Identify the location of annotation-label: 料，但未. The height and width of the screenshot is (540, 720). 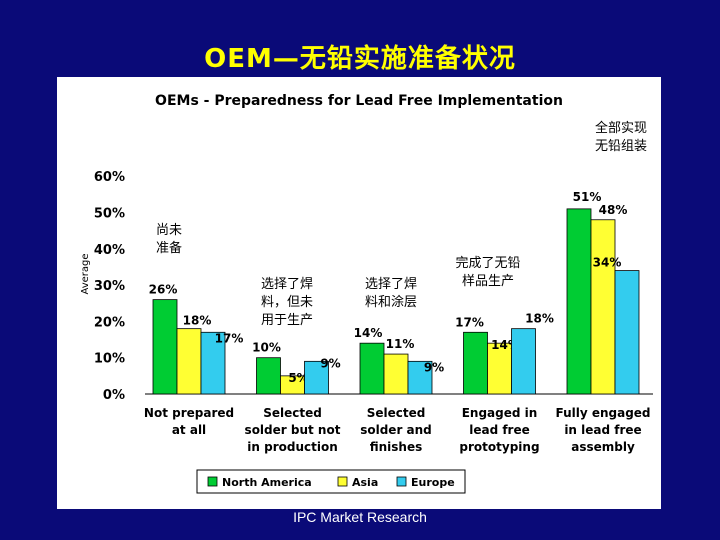
(287, 302).